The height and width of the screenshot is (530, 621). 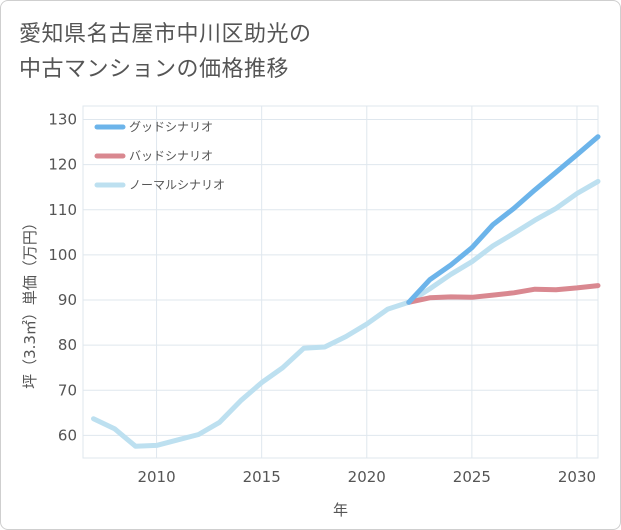 I want to click on x-tick-label: 2015, so click(x=262, y=477).